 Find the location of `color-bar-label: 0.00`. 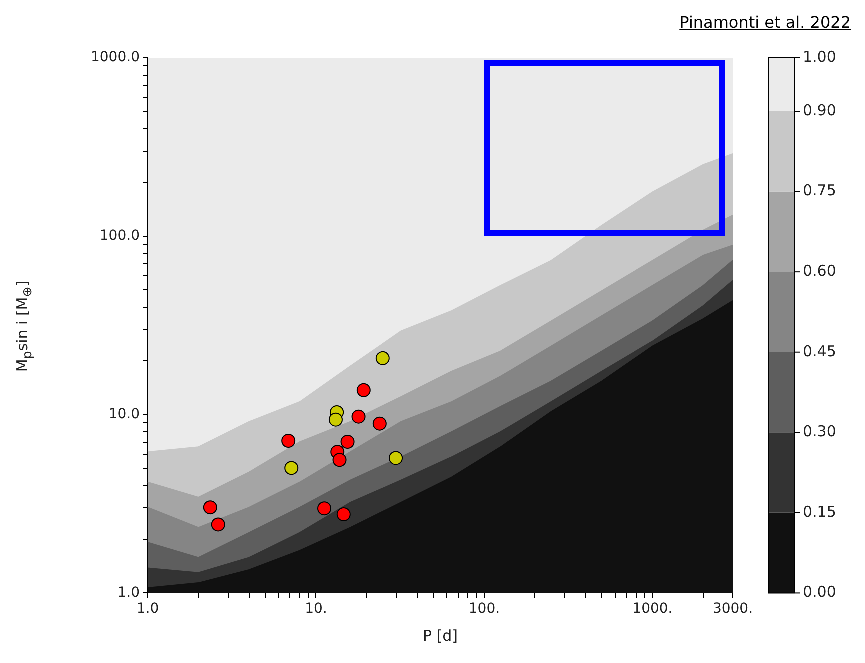

color-bar-label: 0.00 is located at coordinates (819, 592).